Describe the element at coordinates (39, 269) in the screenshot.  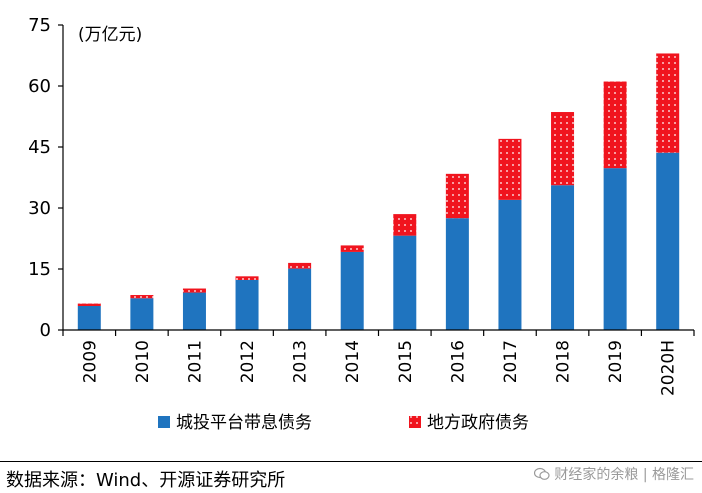
I see `y-tick-label: 15` at that location.